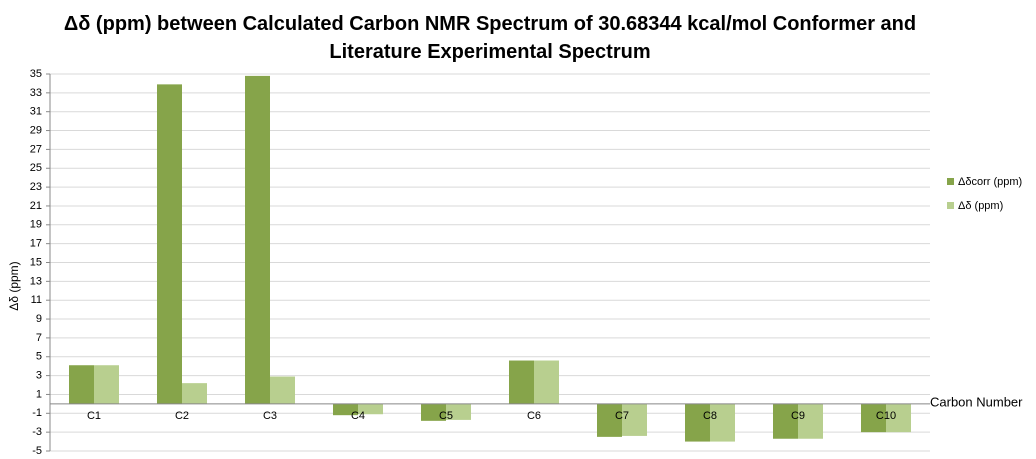  Describe the element at coordinates (36, 281) in the screenshot. I see `y-tick-label: 13` at that location.